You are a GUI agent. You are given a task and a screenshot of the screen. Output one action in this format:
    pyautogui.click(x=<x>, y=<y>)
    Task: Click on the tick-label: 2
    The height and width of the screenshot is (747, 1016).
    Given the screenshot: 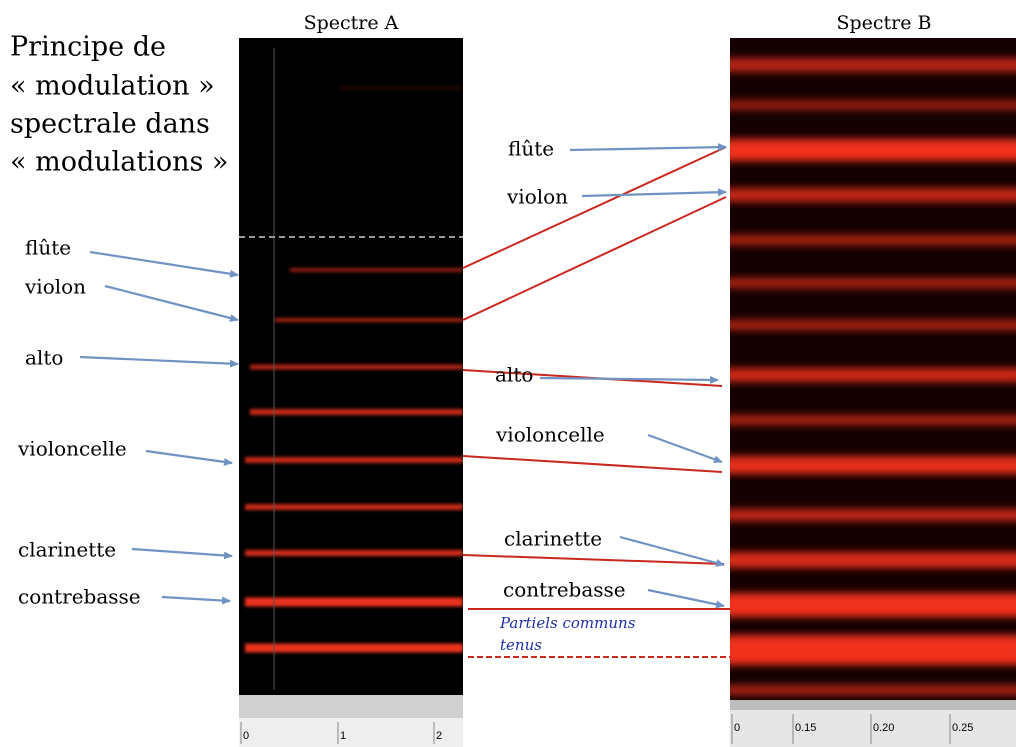 What is the action you would take?
    pyautogui.click(x=439, y=736)
    